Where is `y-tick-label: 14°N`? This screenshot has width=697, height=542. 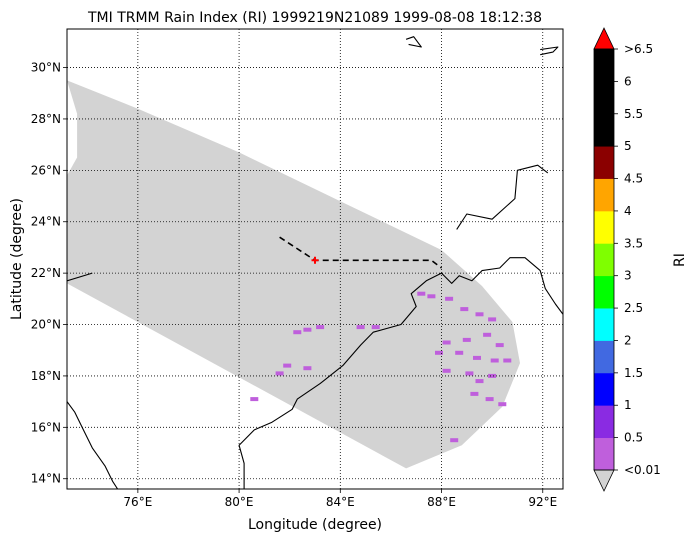 y-tick-label: 14°N is located at coordinates (46, 479).